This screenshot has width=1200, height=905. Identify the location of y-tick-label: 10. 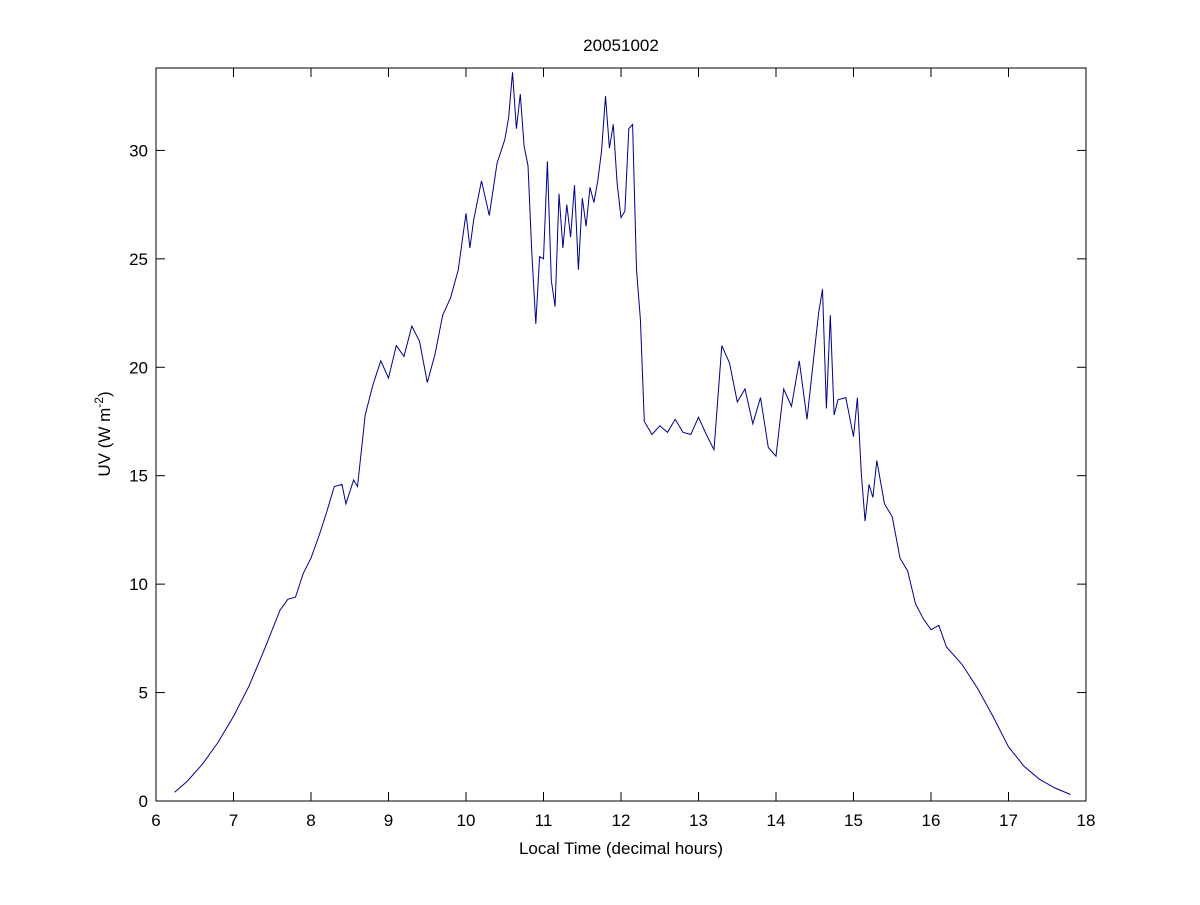
(138, 584).